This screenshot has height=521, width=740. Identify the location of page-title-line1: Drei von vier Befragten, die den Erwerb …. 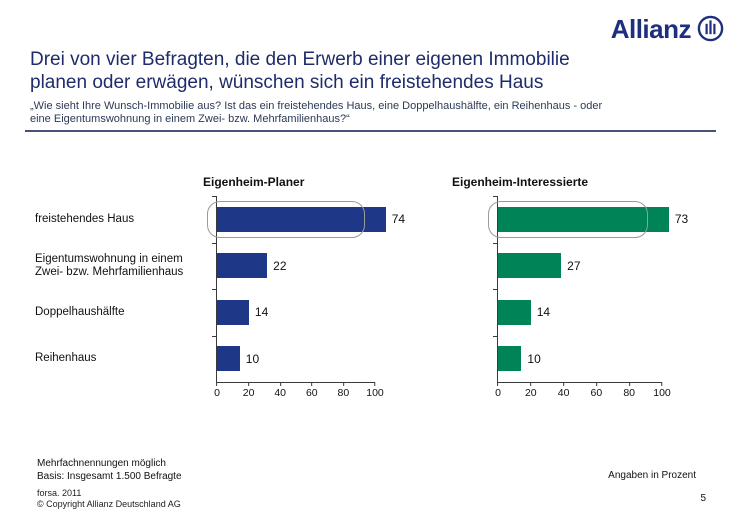
(300, 59).